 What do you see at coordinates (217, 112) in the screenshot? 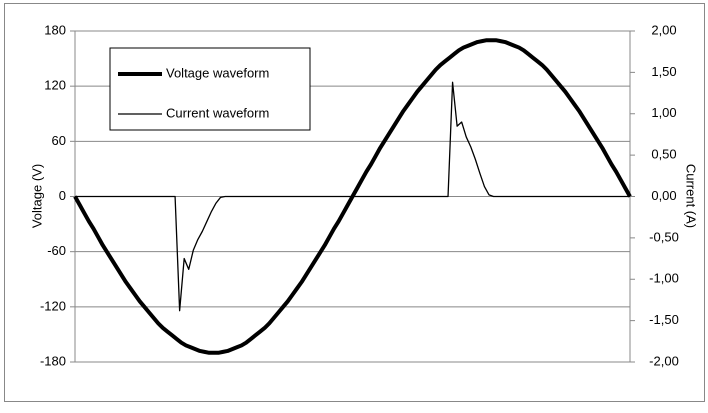
I see `legend-label: Current waveform` at bounding box center [217, 112].